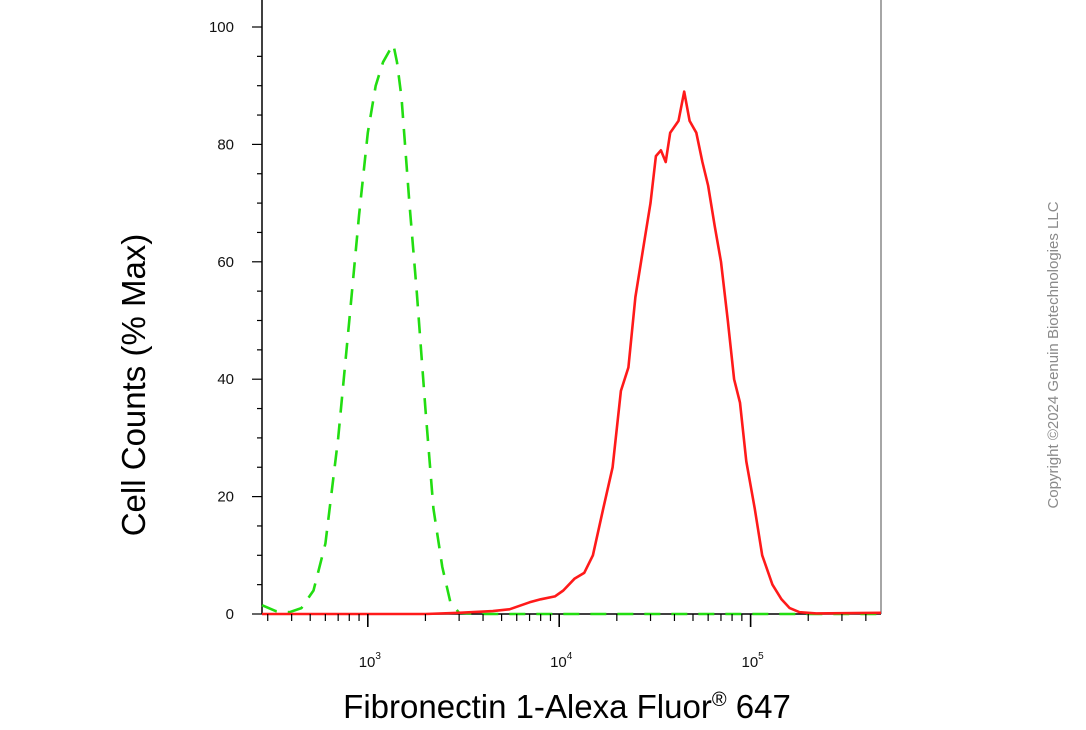  I want to click on x-axis-title-superscript: ®, so click(719, 700).